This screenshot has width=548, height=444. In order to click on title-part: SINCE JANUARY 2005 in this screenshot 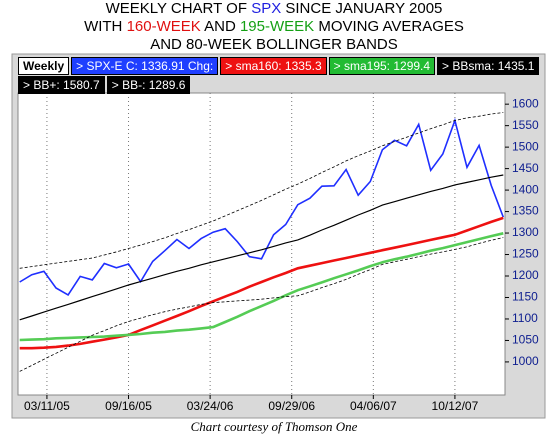, I will do `click(364, 8)`.